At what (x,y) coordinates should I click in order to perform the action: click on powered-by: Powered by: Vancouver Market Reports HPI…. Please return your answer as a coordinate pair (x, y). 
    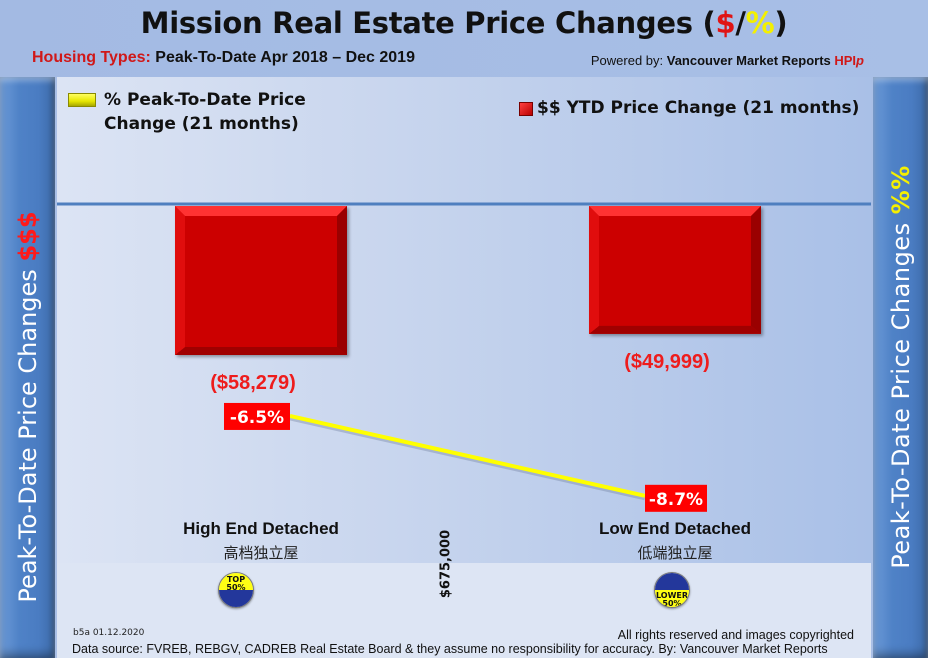
    Looking at the image, I should click on (727, 60).